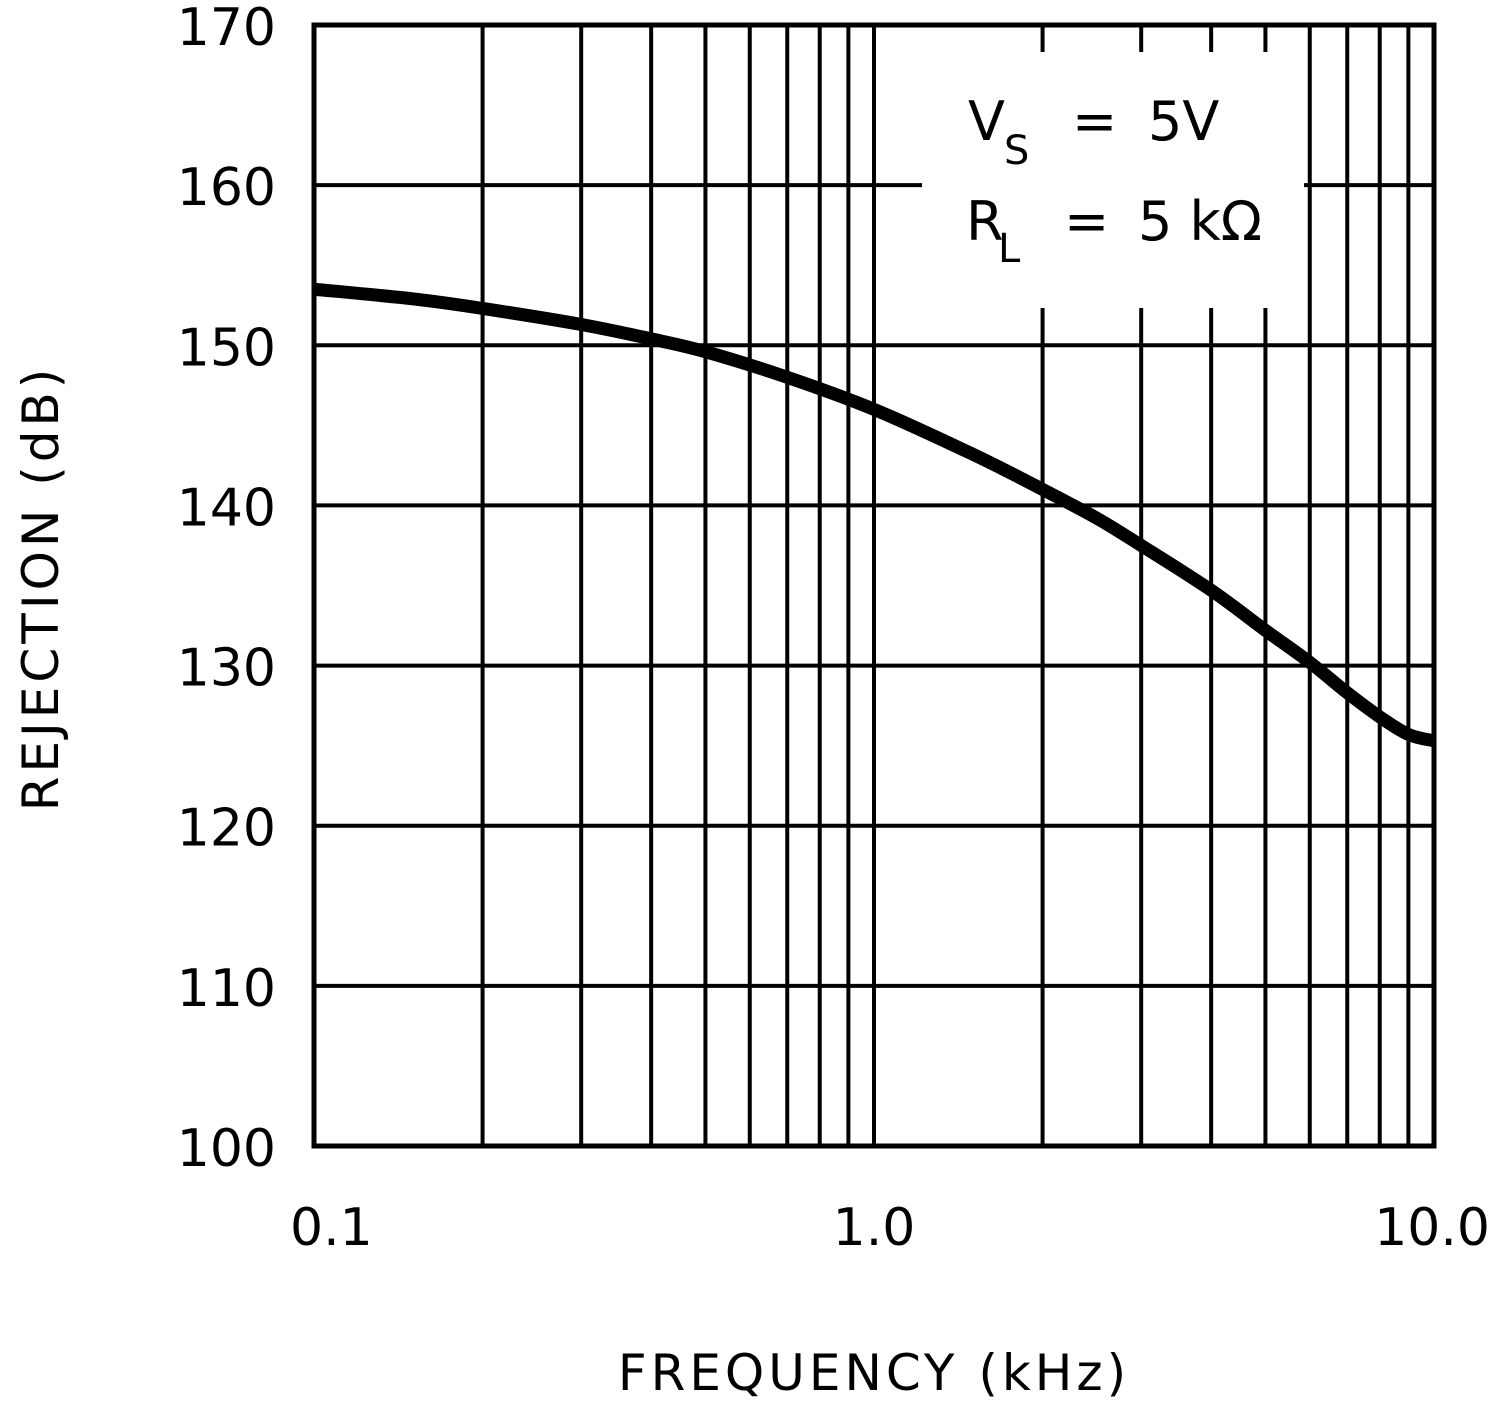 Image resolution: width=1490 pixels, height=1401 pixels. Describe the element at coordinates (226, 989) in the screenshot. I see `y-tick-label: 110` at that location.